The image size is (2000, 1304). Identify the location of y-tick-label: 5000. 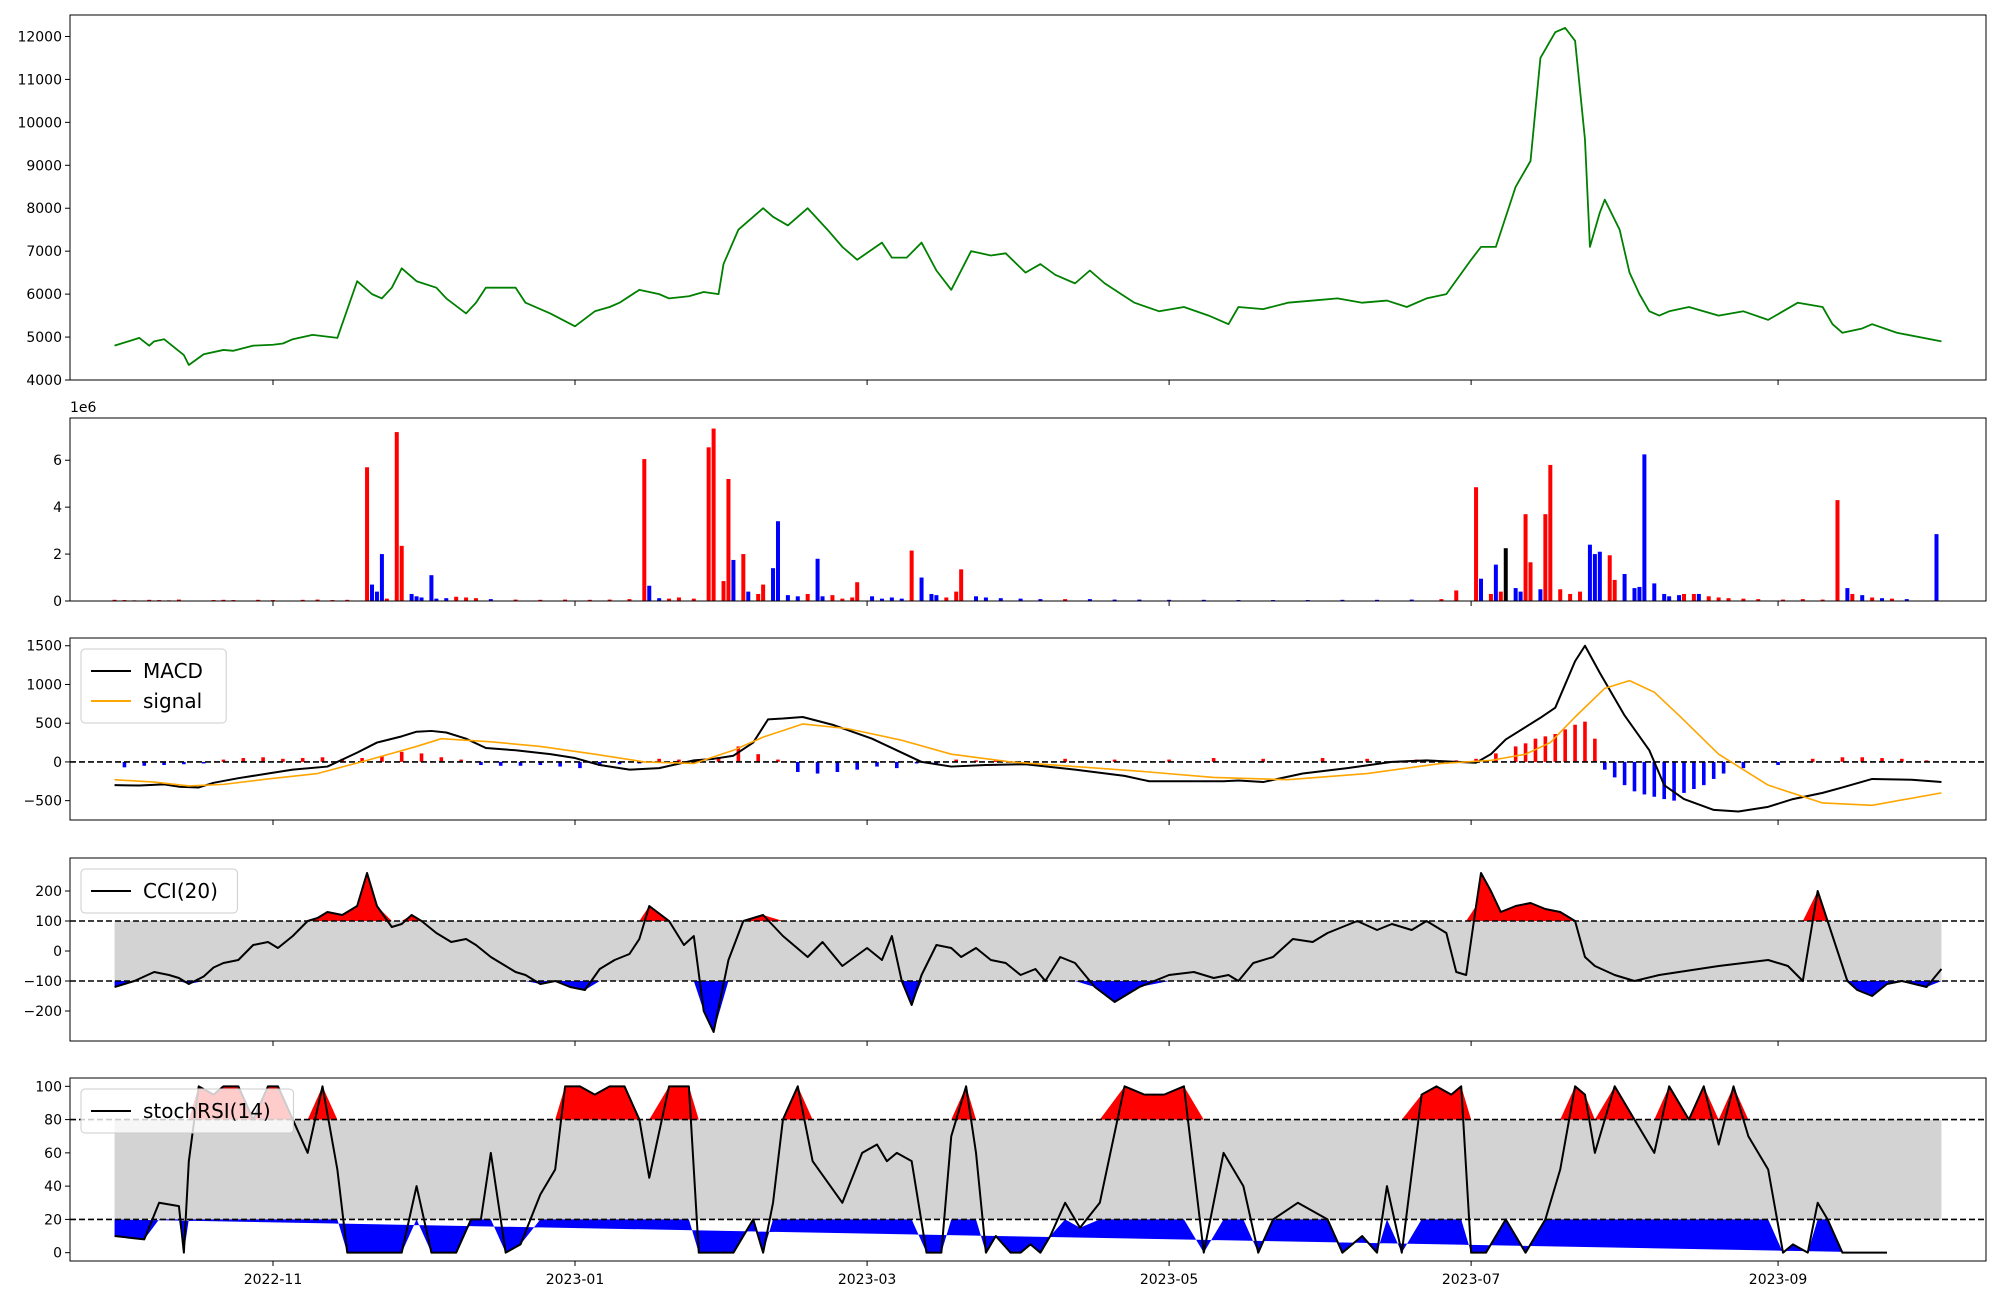
(44, 338).